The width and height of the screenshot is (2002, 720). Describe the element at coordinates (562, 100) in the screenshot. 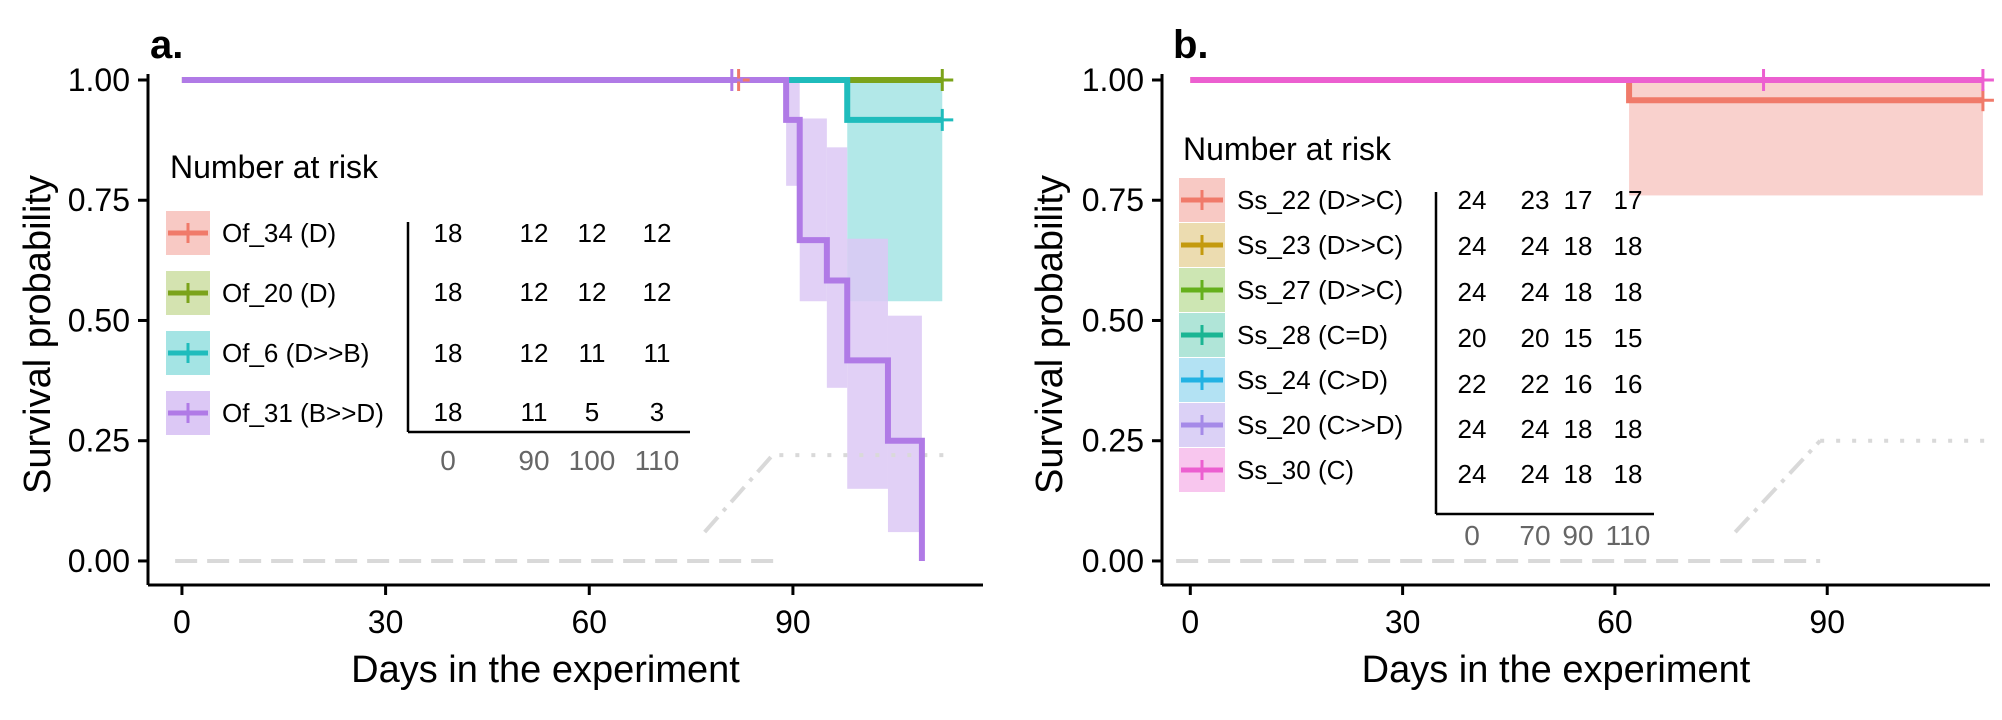

I see `survival-curve` at that location.